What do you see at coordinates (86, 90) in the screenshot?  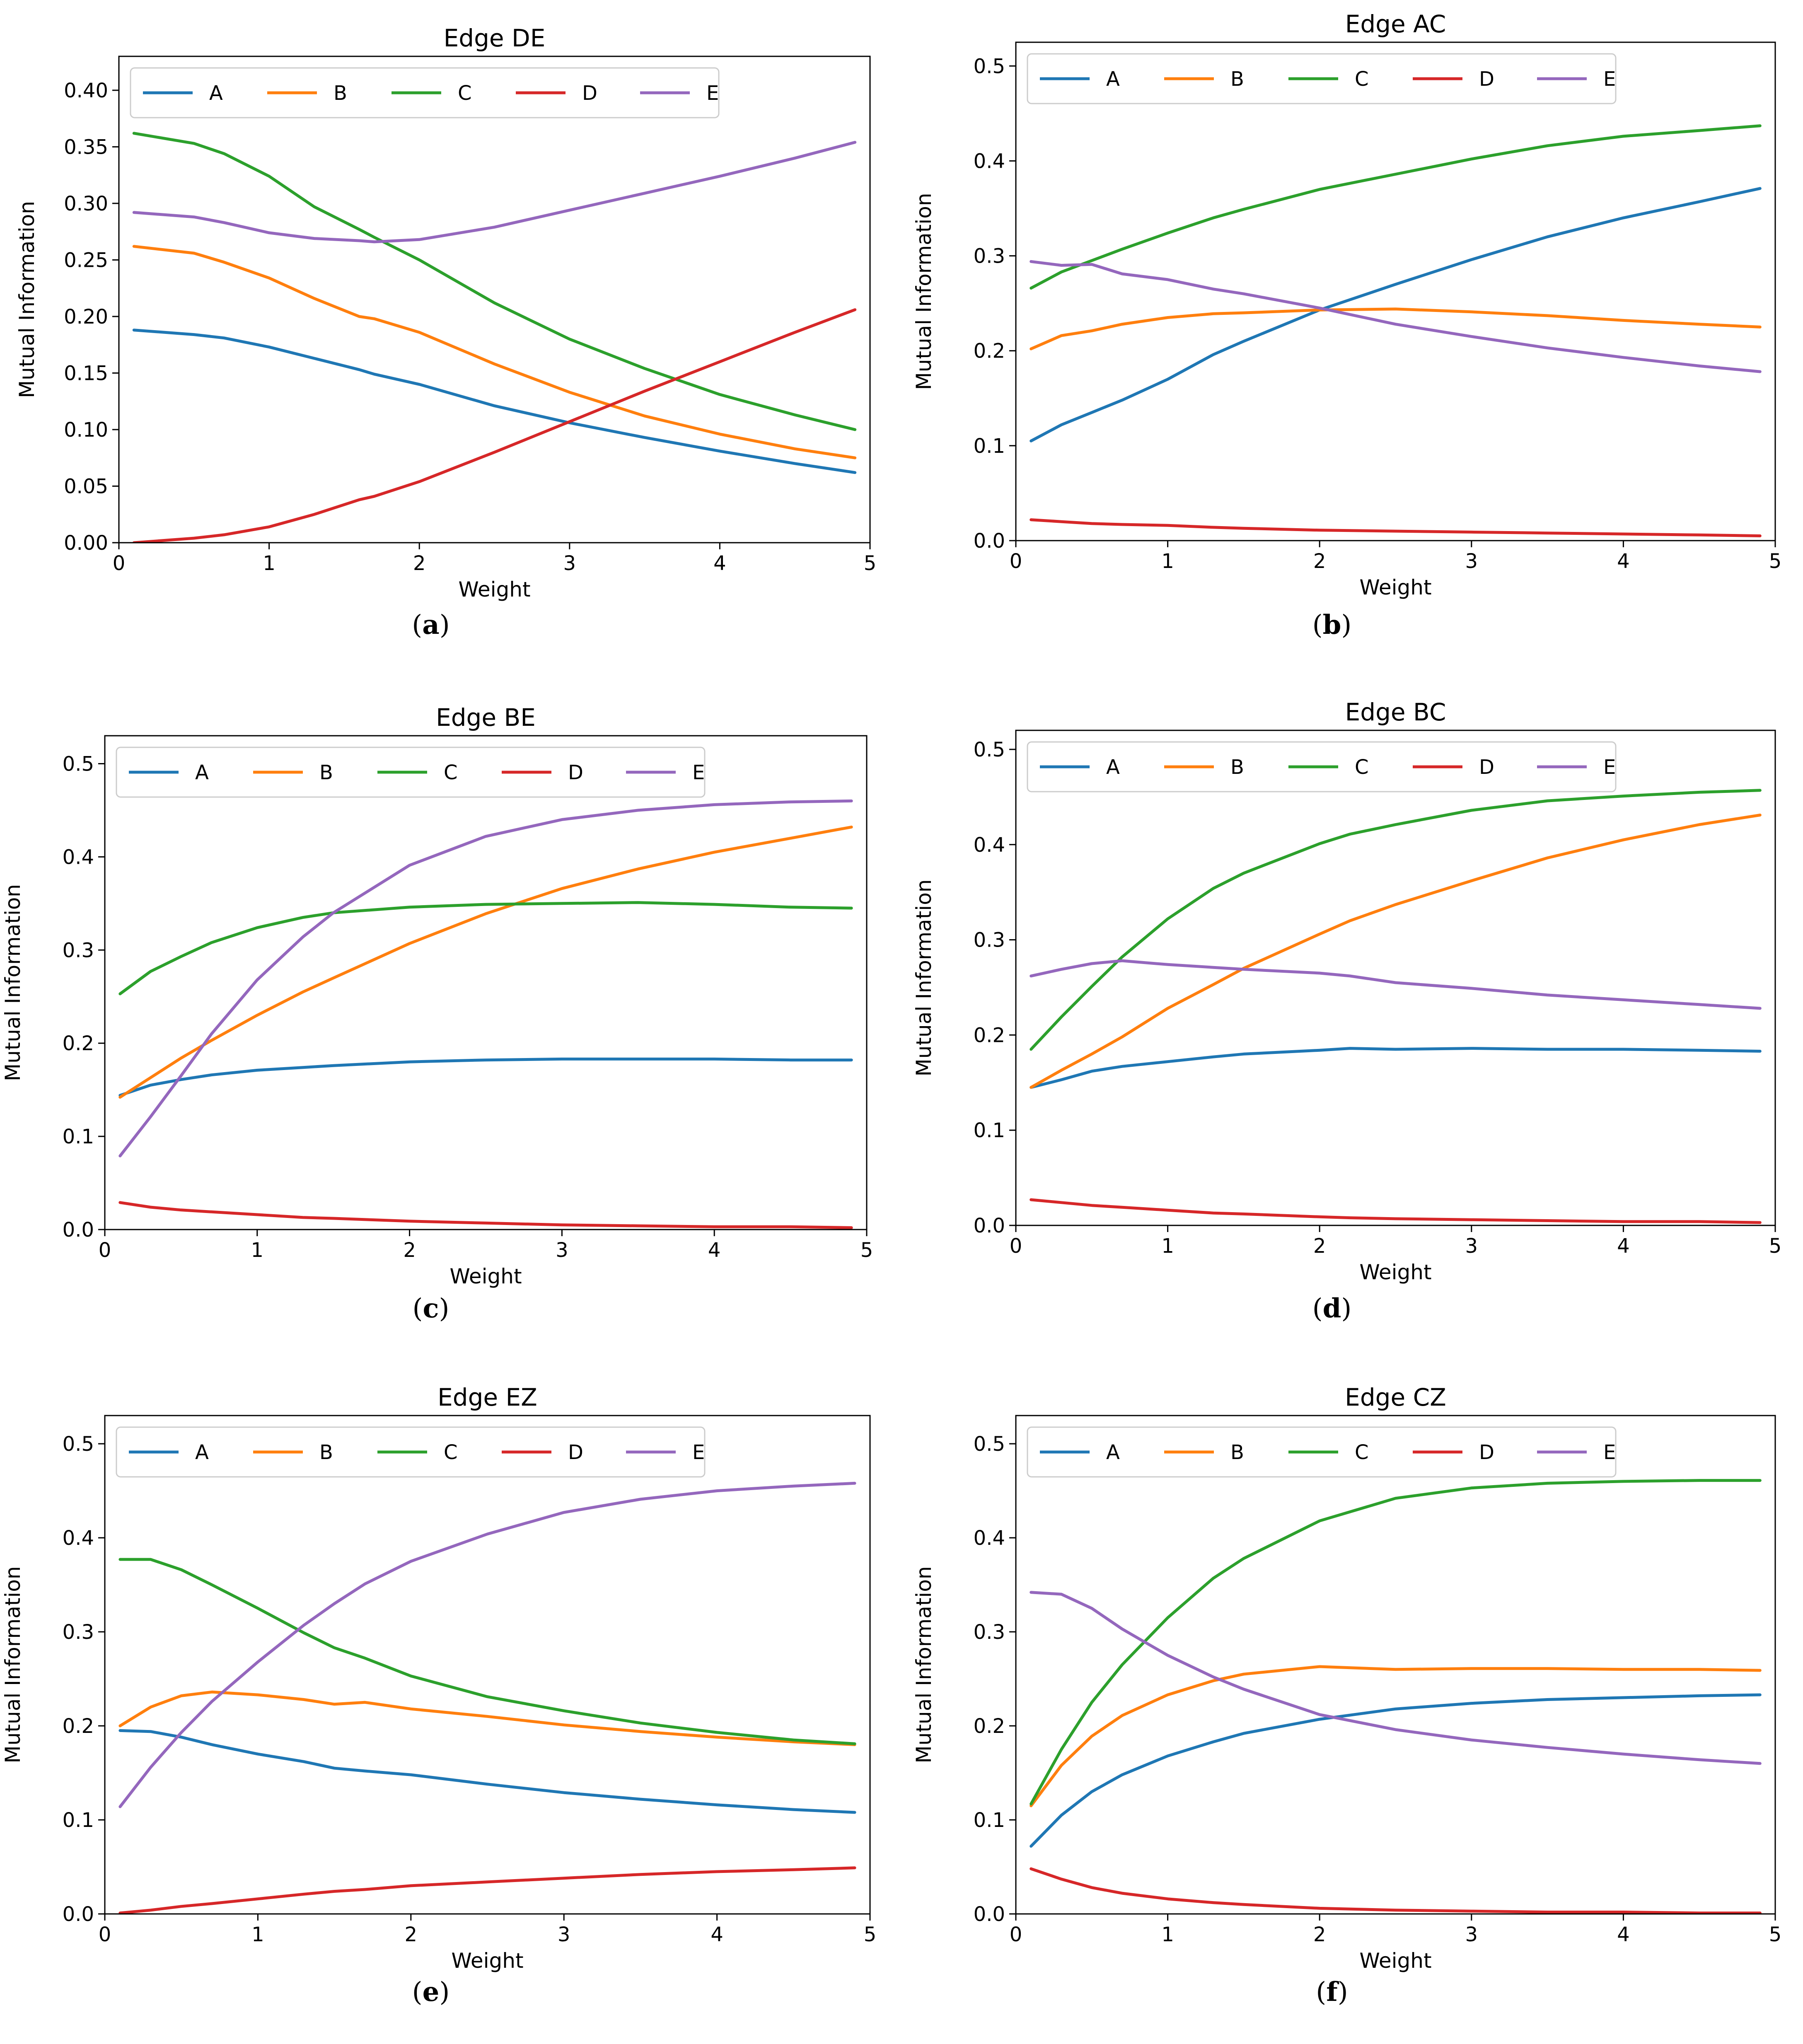 I see `y-tick-label: 0.40` at bounding box center [86, 90].